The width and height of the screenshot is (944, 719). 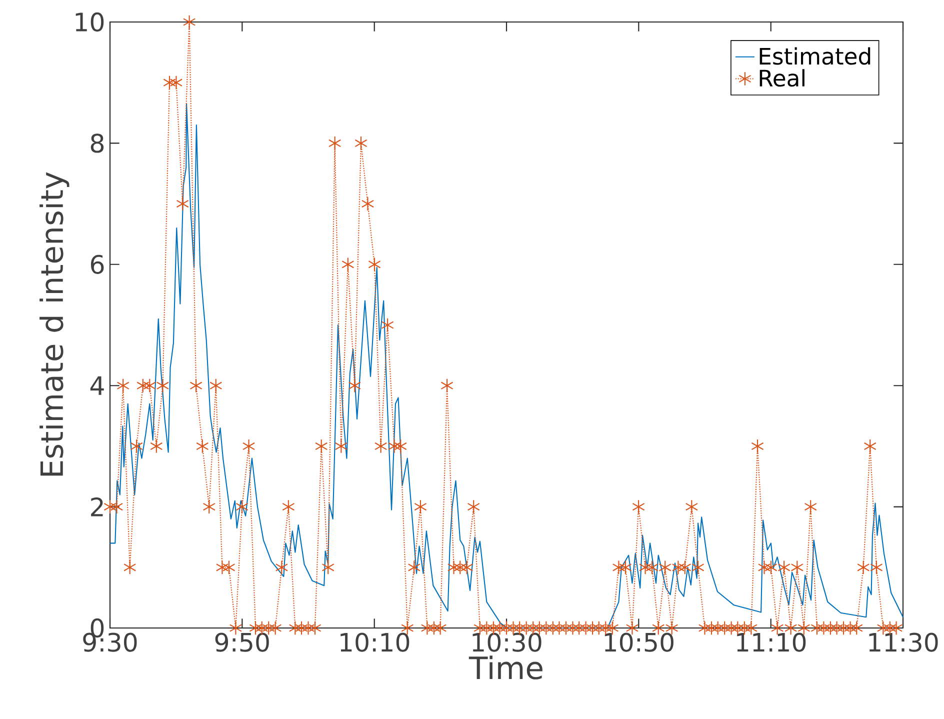 What do you see at coordinates (771, 642) in the screenshot?
I see `x-tick-label: 11:10` at bounding box center [771, 642].